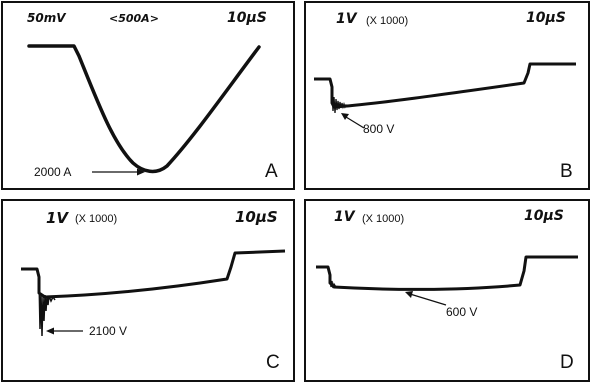 Image resolution: width=591 pixels, height=383 pixels. What do you see at coordinates (134, 18) in the screenshot?
I see `scale-label: <500A>` at bounding box center [134, 18].